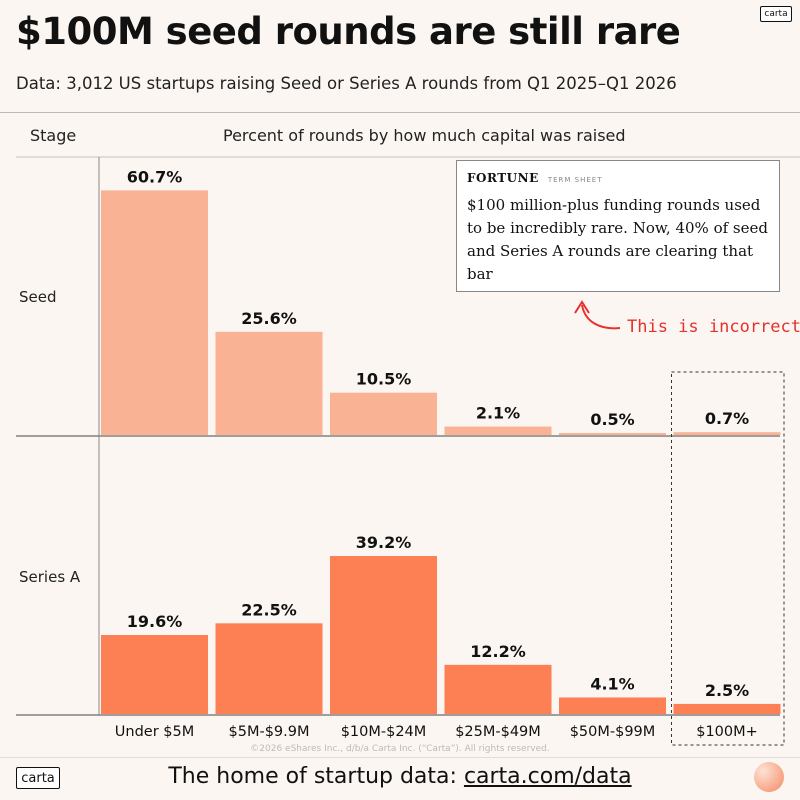  What do you see at coordinates (269, 609) in the screenshot?
I see `data-label-series-a-1: 22.5%` at bounding box center [269, 609].